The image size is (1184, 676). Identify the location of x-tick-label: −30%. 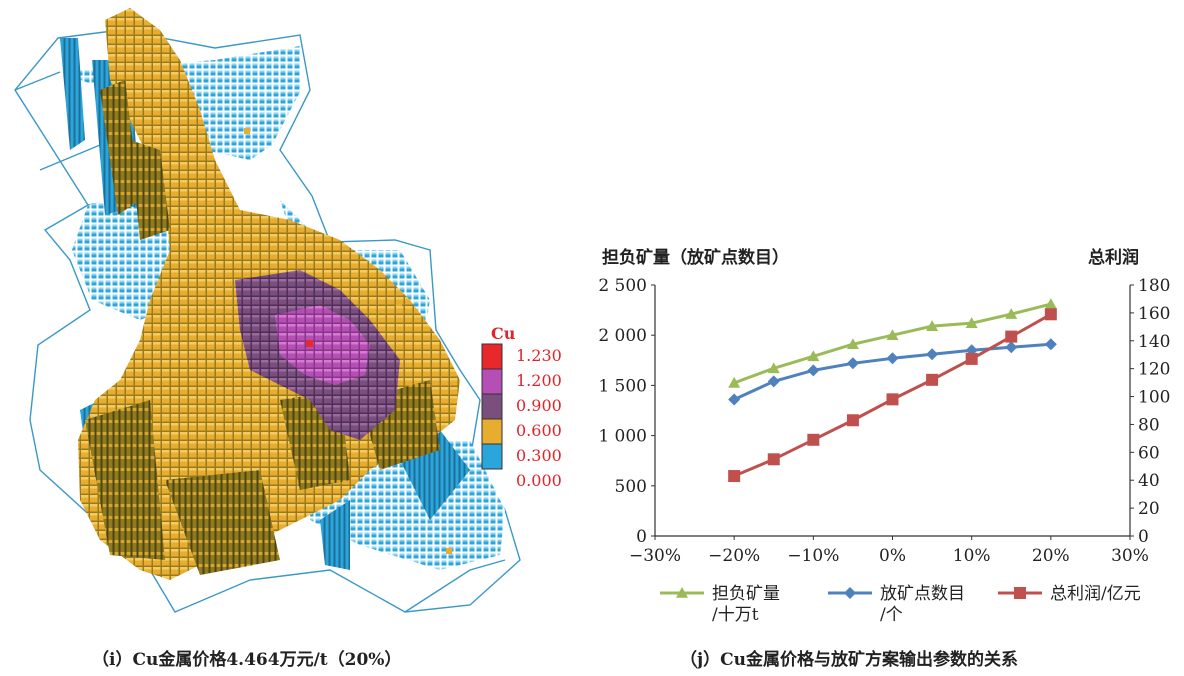
(655, 556).